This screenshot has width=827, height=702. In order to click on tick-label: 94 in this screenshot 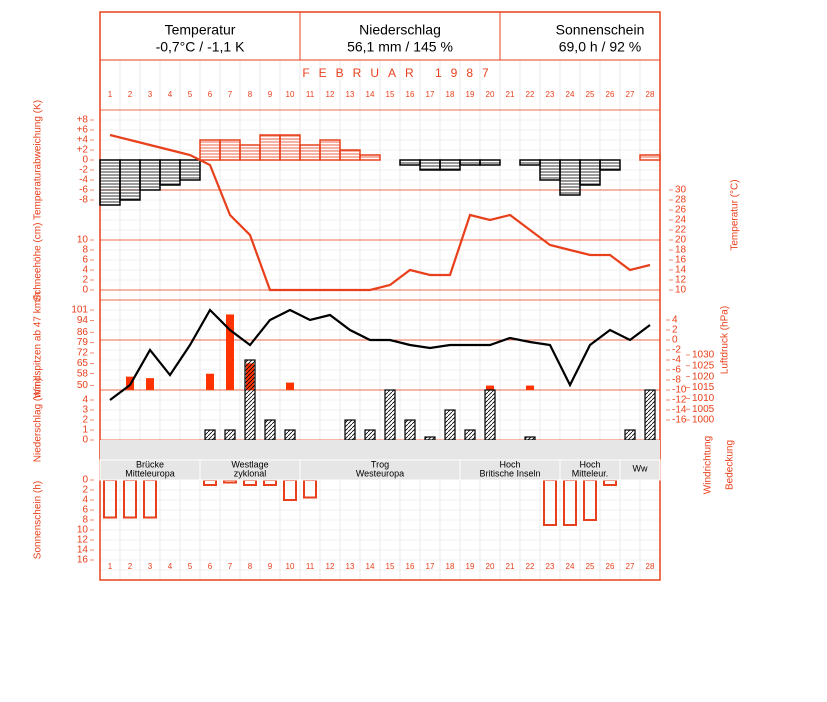, I will do `click(83, 320)`.